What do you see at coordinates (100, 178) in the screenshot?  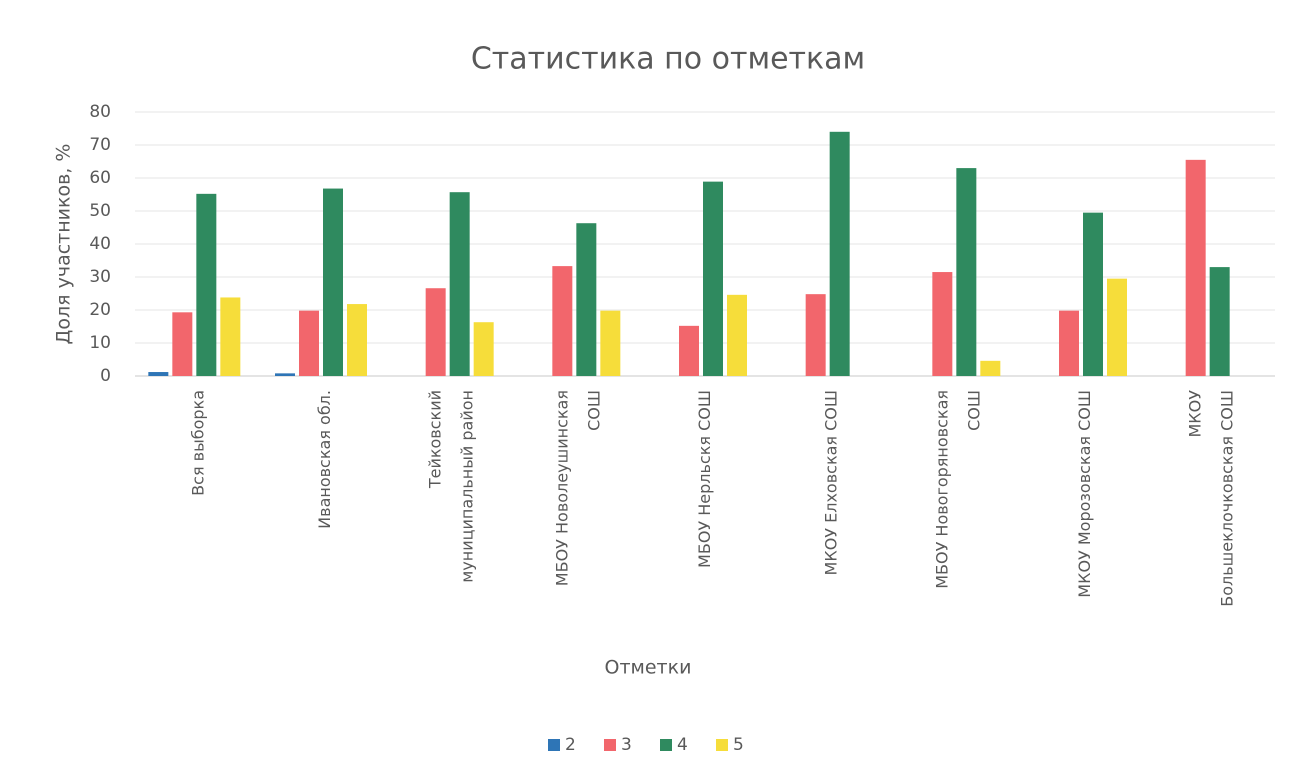 I see `y-tick-label: 60` at bounding box center [100, 178].